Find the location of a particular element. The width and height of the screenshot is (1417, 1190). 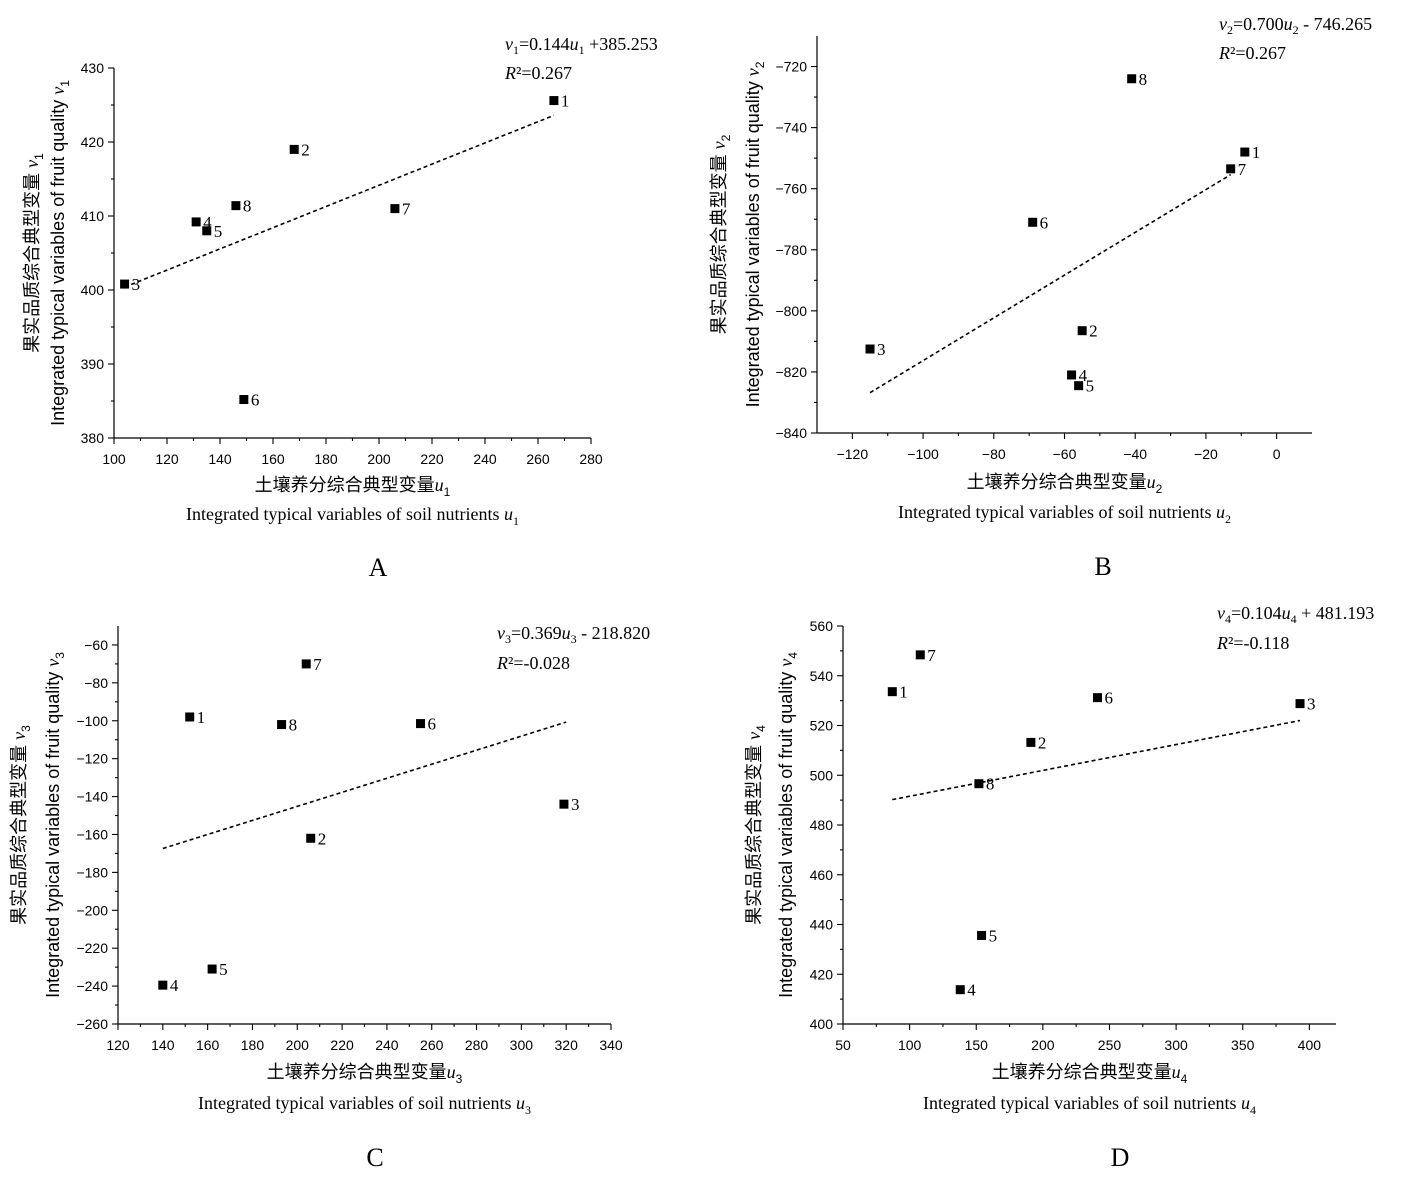

x-tick-label: 240 is located at coordinates (485, 459).